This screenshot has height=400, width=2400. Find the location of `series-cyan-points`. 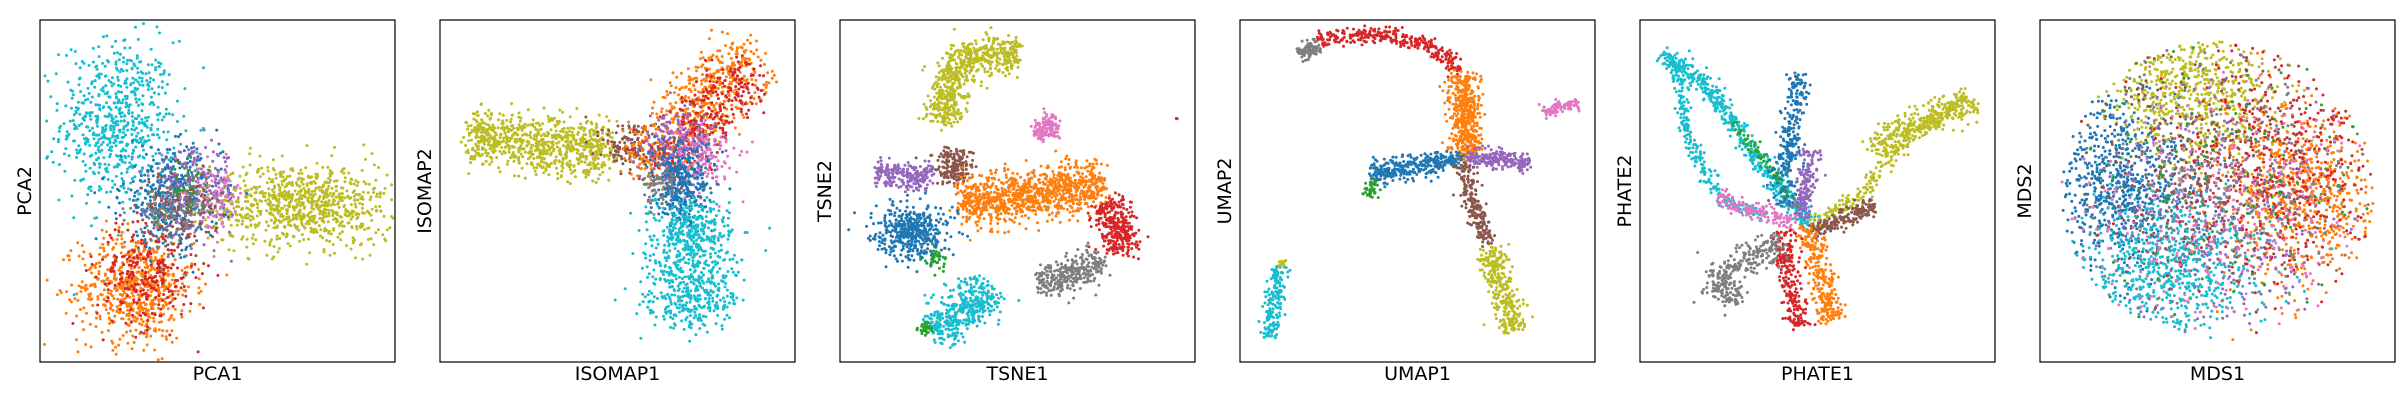

series-cyan-points is located at coordinates (124, 159).